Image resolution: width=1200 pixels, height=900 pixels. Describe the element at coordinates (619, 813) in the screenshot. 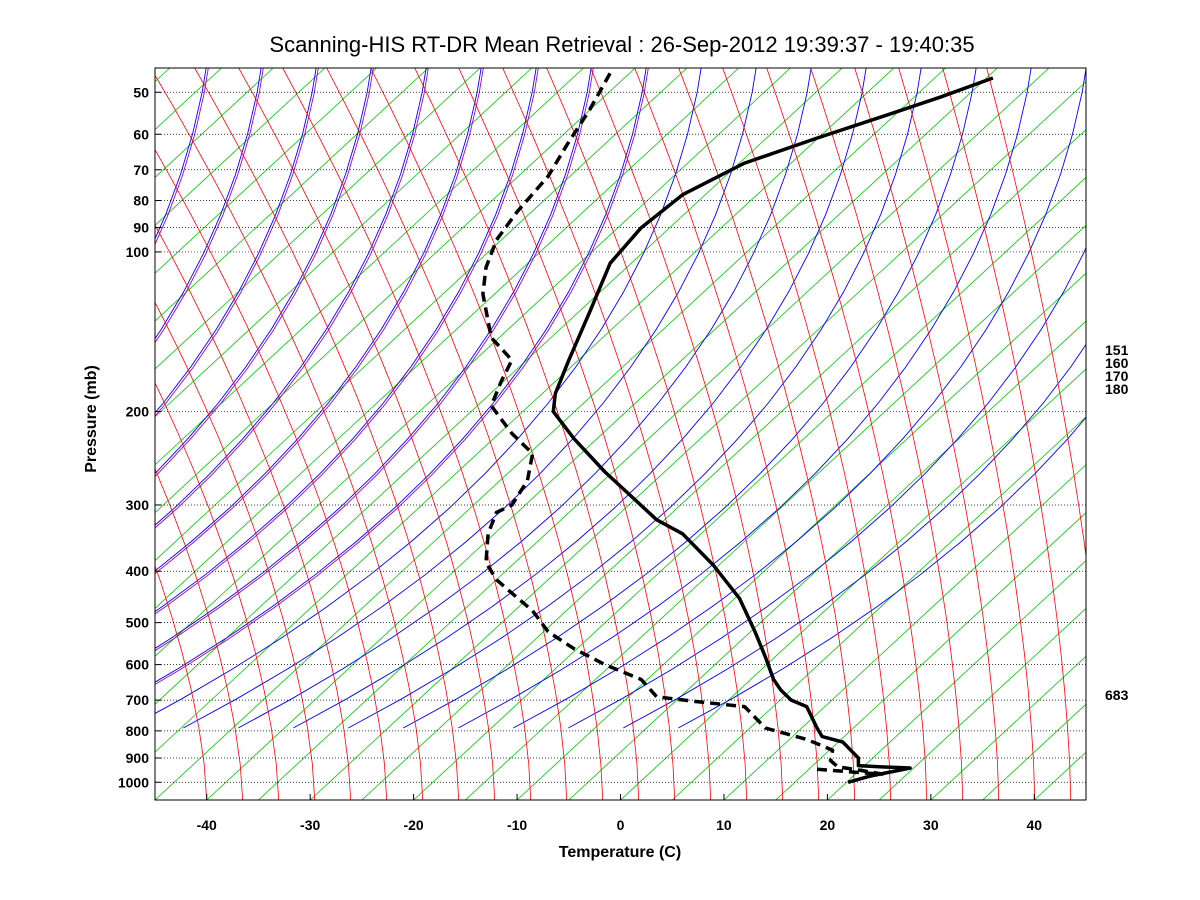

I see `x-axis-ticks: -40 -30 -20 -10 0 10 20 30 40` at that location.